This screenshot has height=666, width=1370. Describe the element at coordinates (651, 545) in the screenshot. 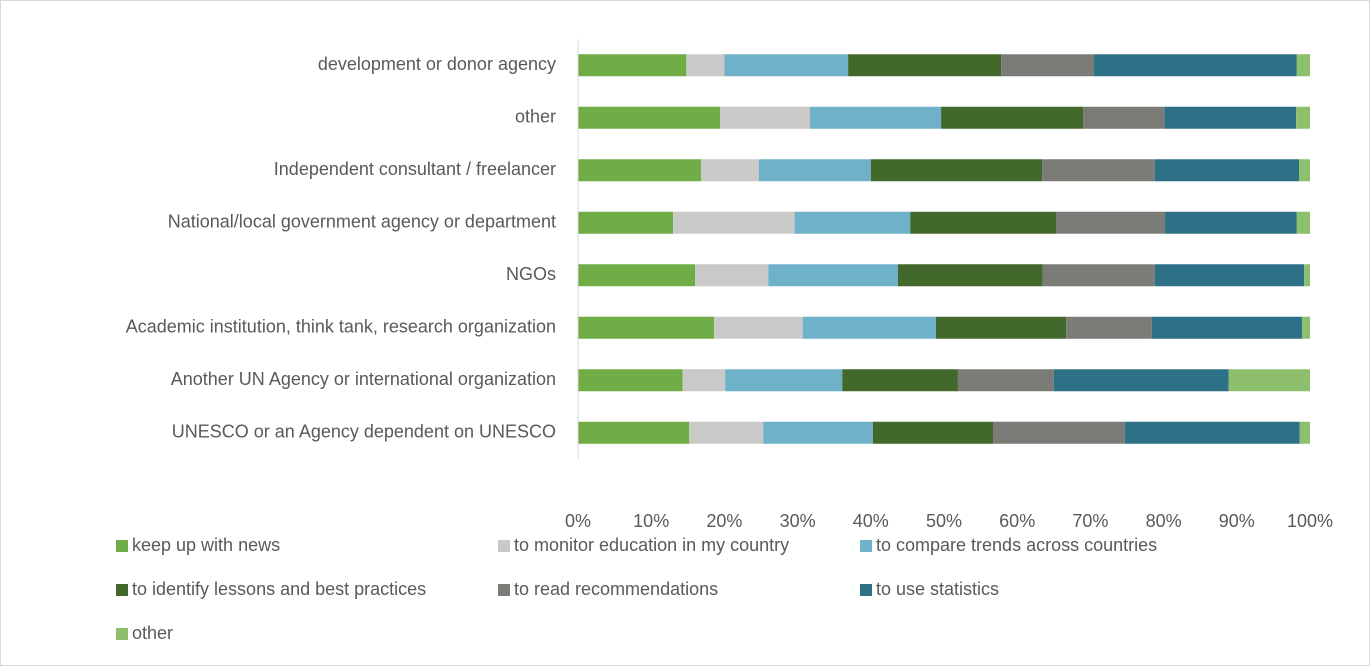

I see `legend-label: to monitor education in my country` at that location.